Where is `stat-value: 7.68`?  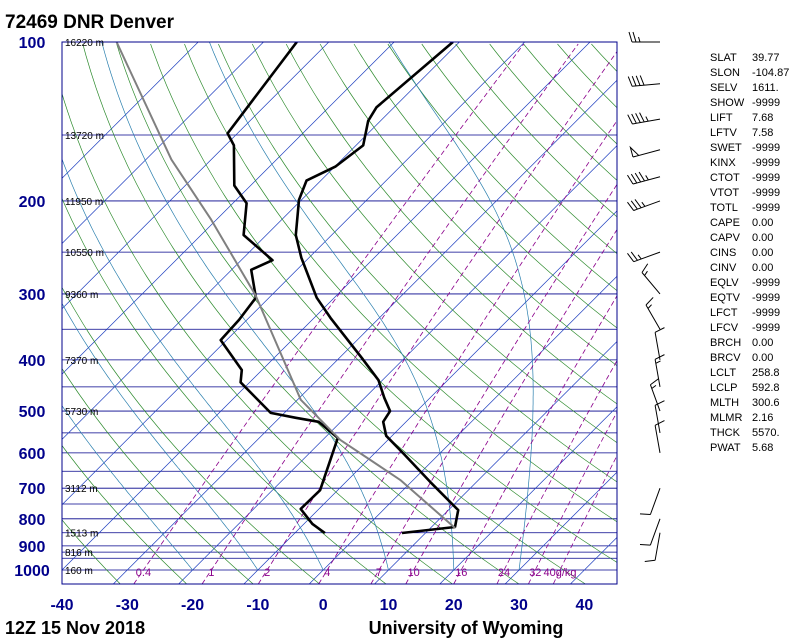
stat-value: 7.68 is located at coordinates (762, 118).